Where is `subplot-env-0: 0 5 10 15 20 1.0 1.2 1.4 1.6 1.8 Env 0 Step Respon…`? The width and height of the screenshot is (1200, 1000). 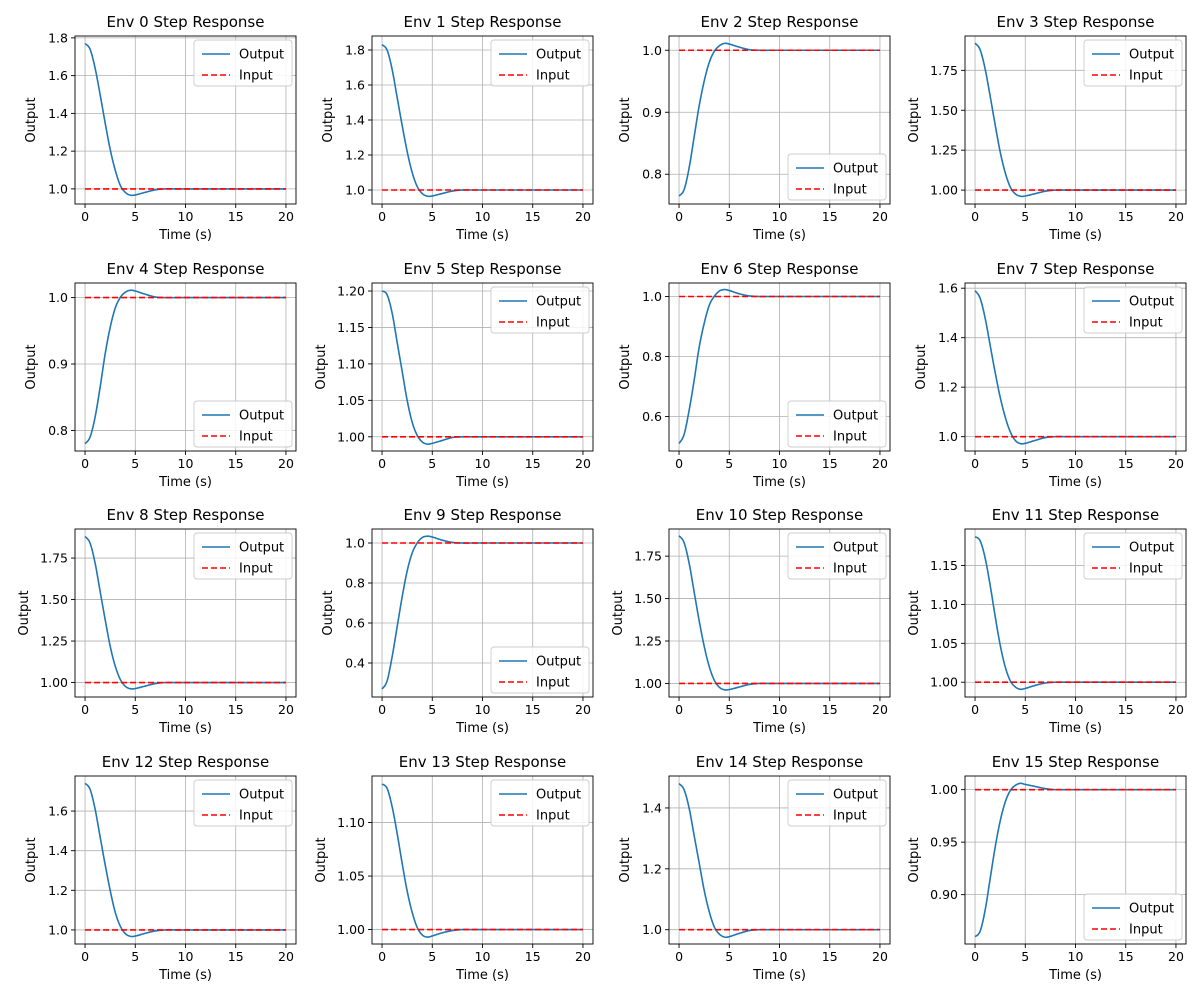 subplot-env-0: 0 5 10 15 20 1.0 1.2 1.4 1.6 1.8 Env 0 Step Respon… is located at coordinates (160, 128).